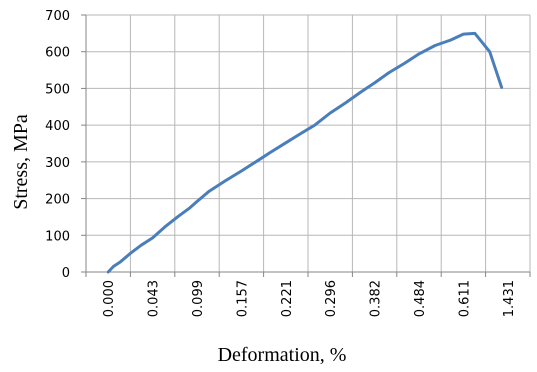 The height and width of the screenshot is (372, 537). What do you see at coordinates (57, 200) in the screenshot?
I see `y-tick-label: 200` at bounding box center [57, 200].